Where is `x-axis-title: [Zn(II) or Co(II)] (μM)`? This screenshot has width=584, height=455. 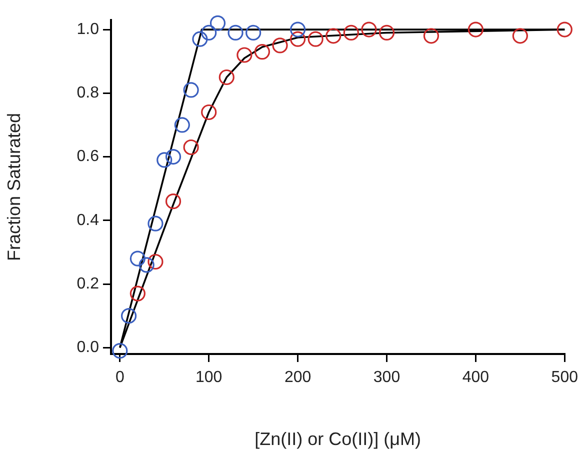 x-axis-title: [Zn(II) or Co(II)] (μM) is located at coordinates (338, 439).